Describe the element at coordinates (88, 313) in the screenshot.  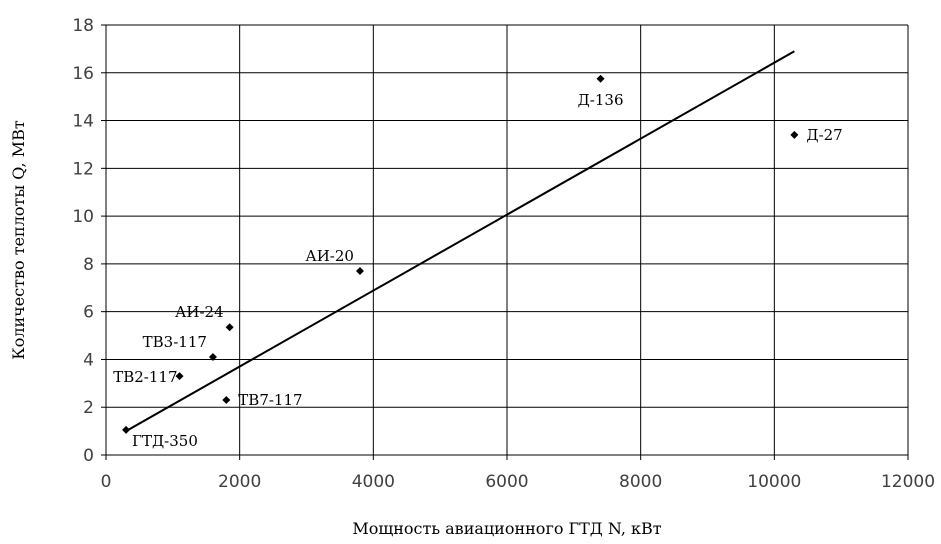
I see `y-tick-label: 6` at that location.